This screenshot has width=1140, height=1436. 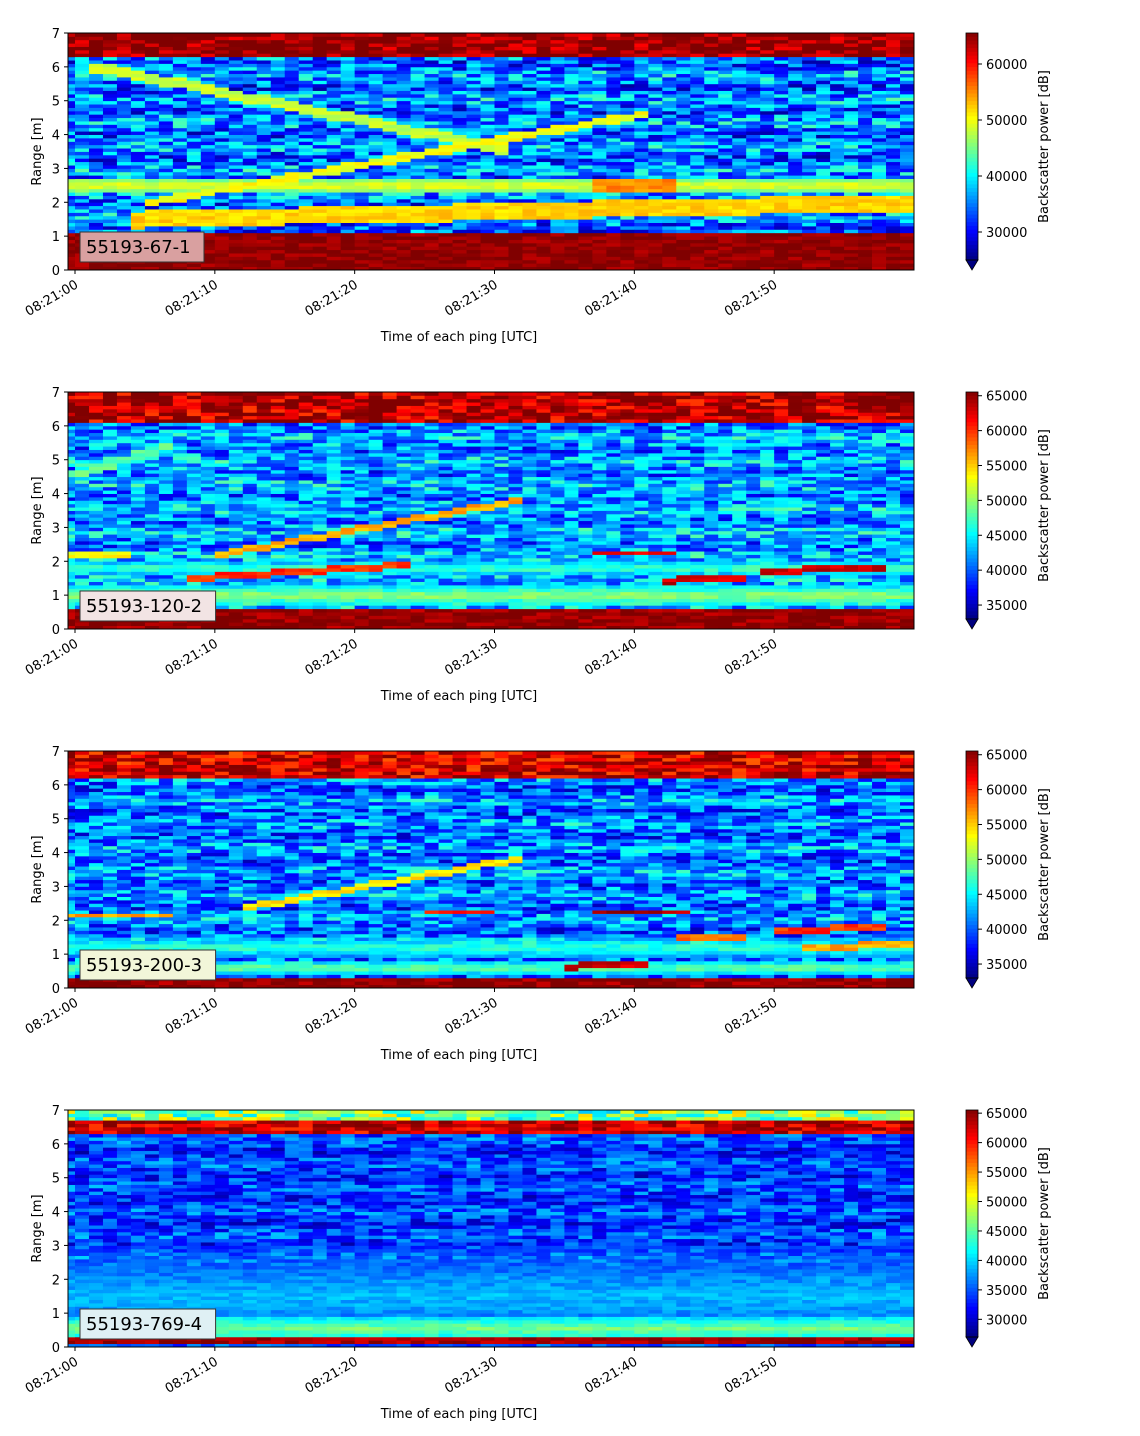 What do you see at coordinates (1044, 146) in the screenshot?
I see `colorbar-label: Backscatter power [dB]` at bounding box center [1044, 146].